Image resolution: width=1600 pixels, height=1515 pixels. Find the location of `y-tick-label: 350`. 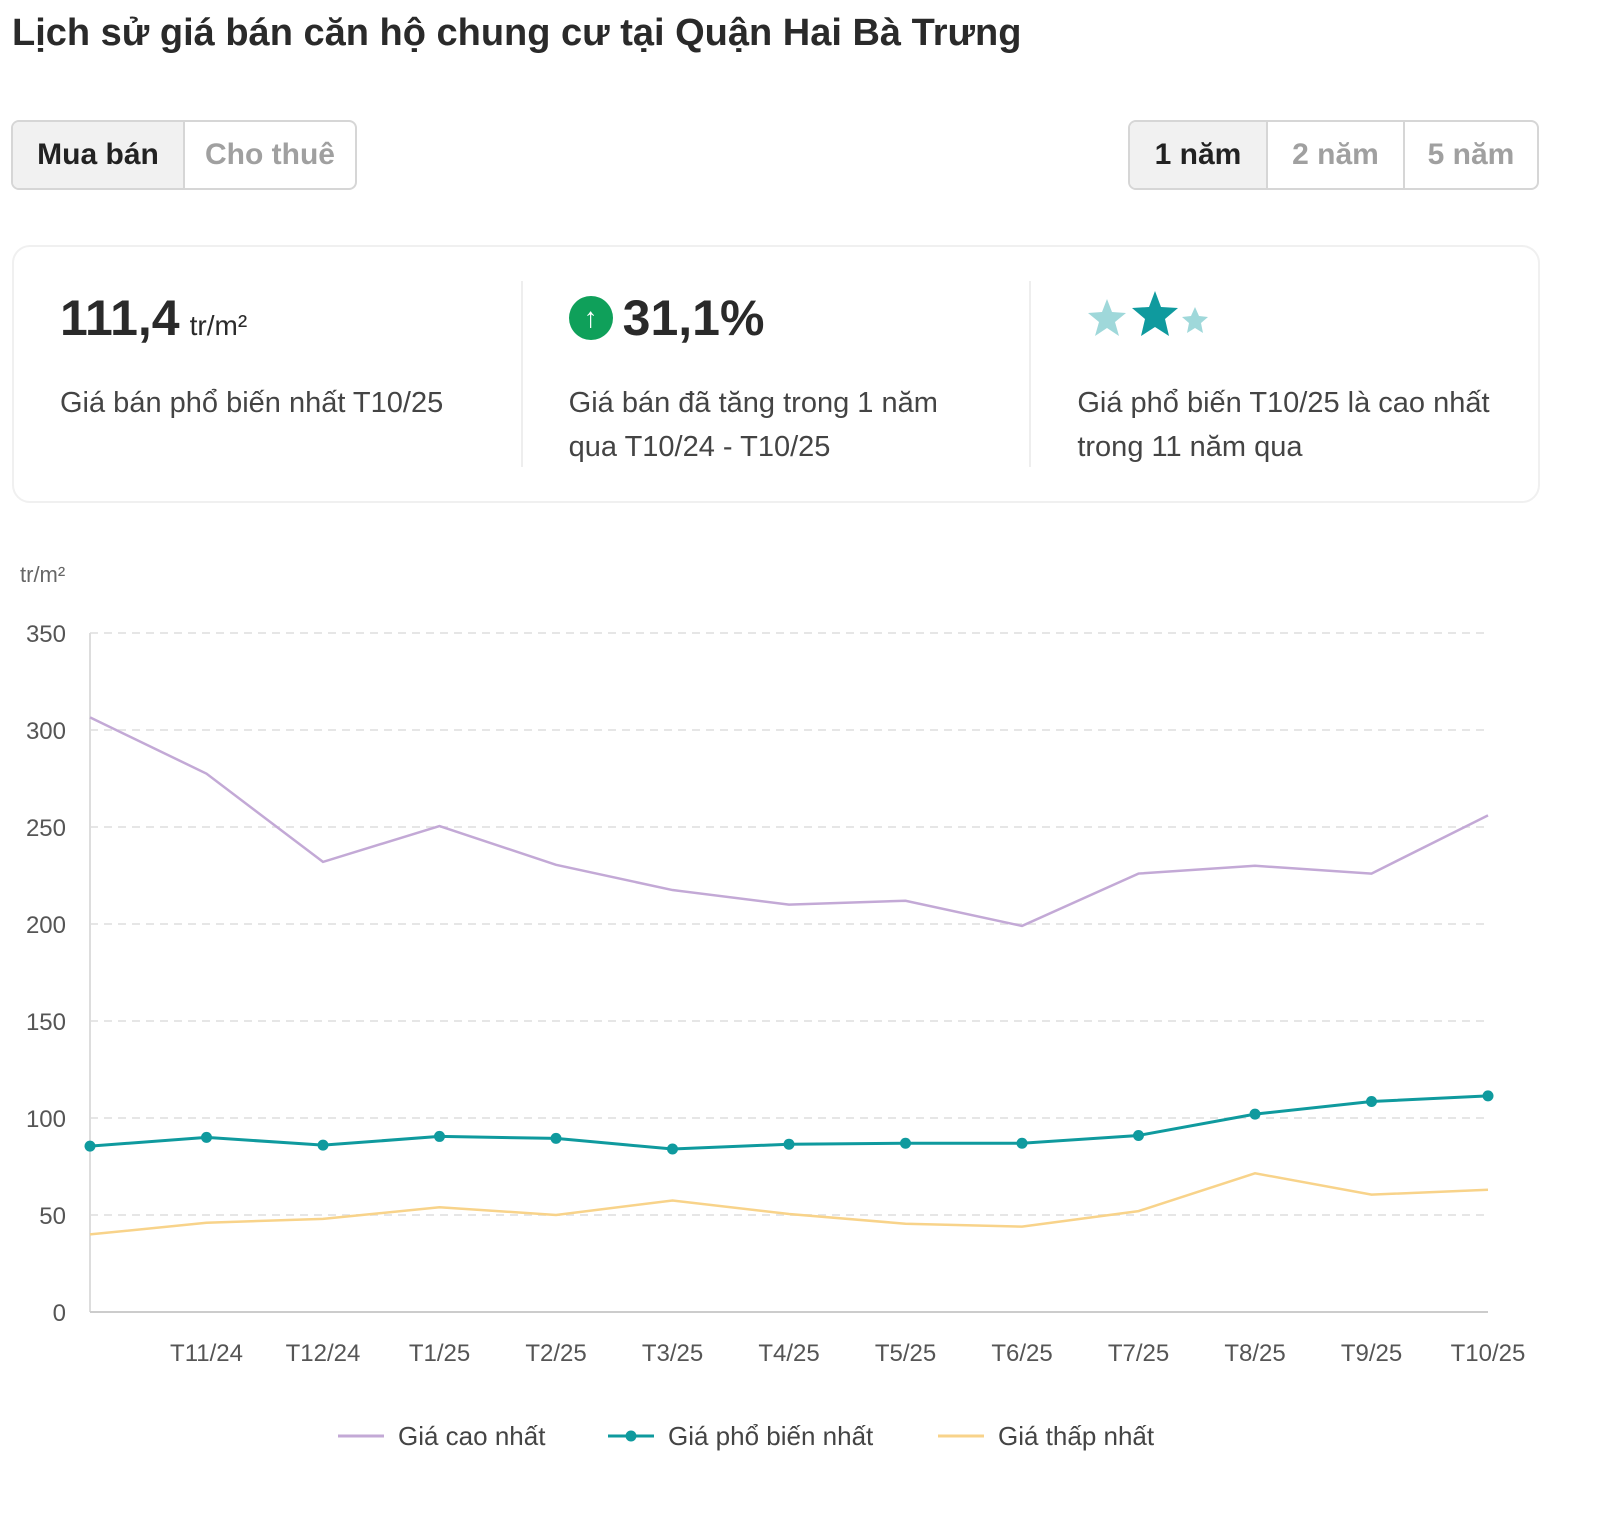

y-tick-label: 350 is located at coordinates (46, 634).